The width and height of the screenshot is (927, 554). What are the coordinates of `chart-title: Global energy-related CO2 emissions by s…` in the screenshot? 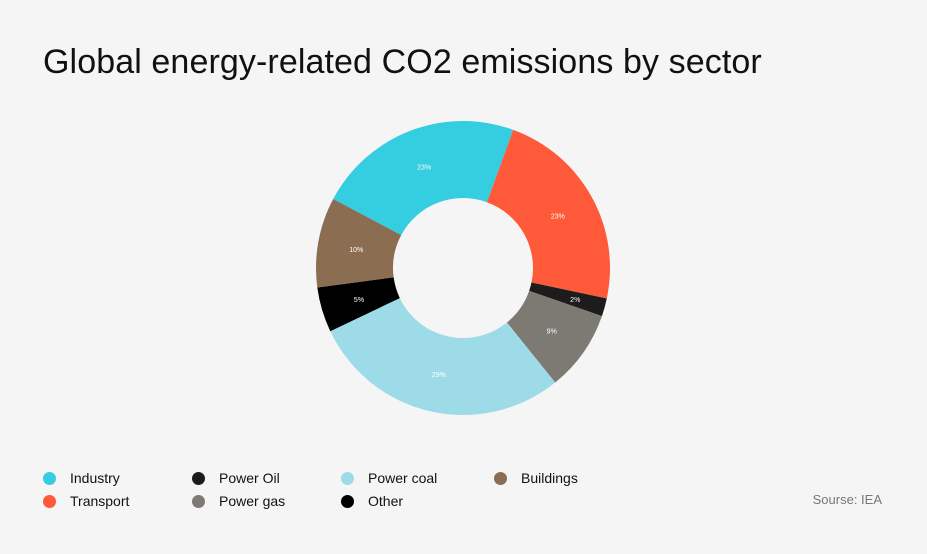 It's located at (402, 62).